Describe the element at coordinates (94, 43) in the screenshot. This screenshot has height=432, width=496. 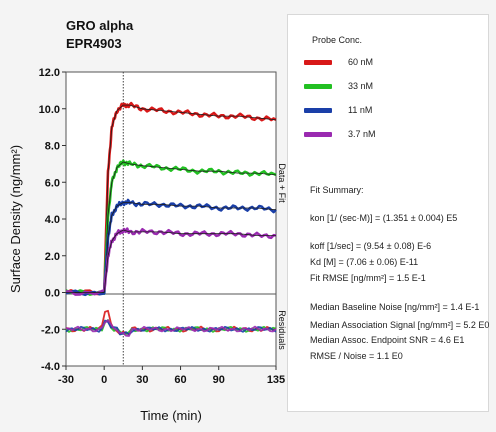
I see `chart-subtitle: EPR4903` at that location.